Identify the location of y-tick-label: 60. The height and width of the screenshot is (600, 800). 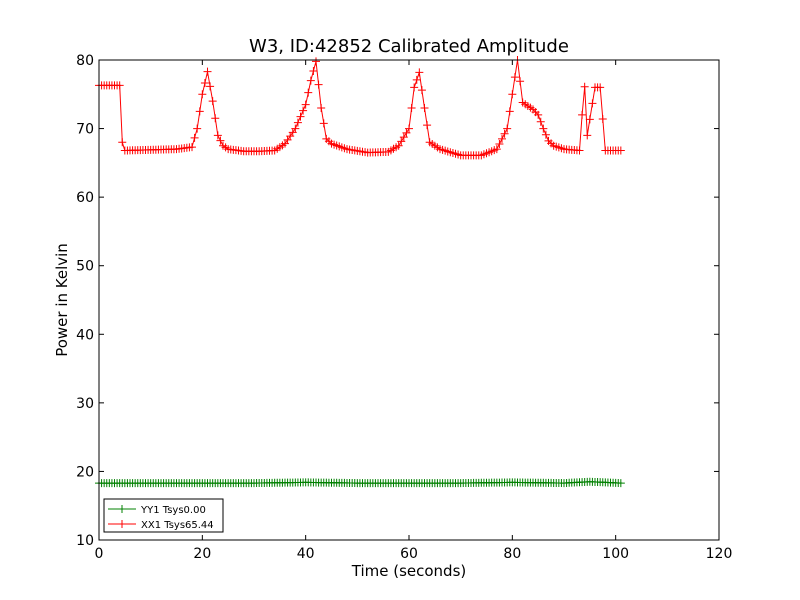
(85, 198).